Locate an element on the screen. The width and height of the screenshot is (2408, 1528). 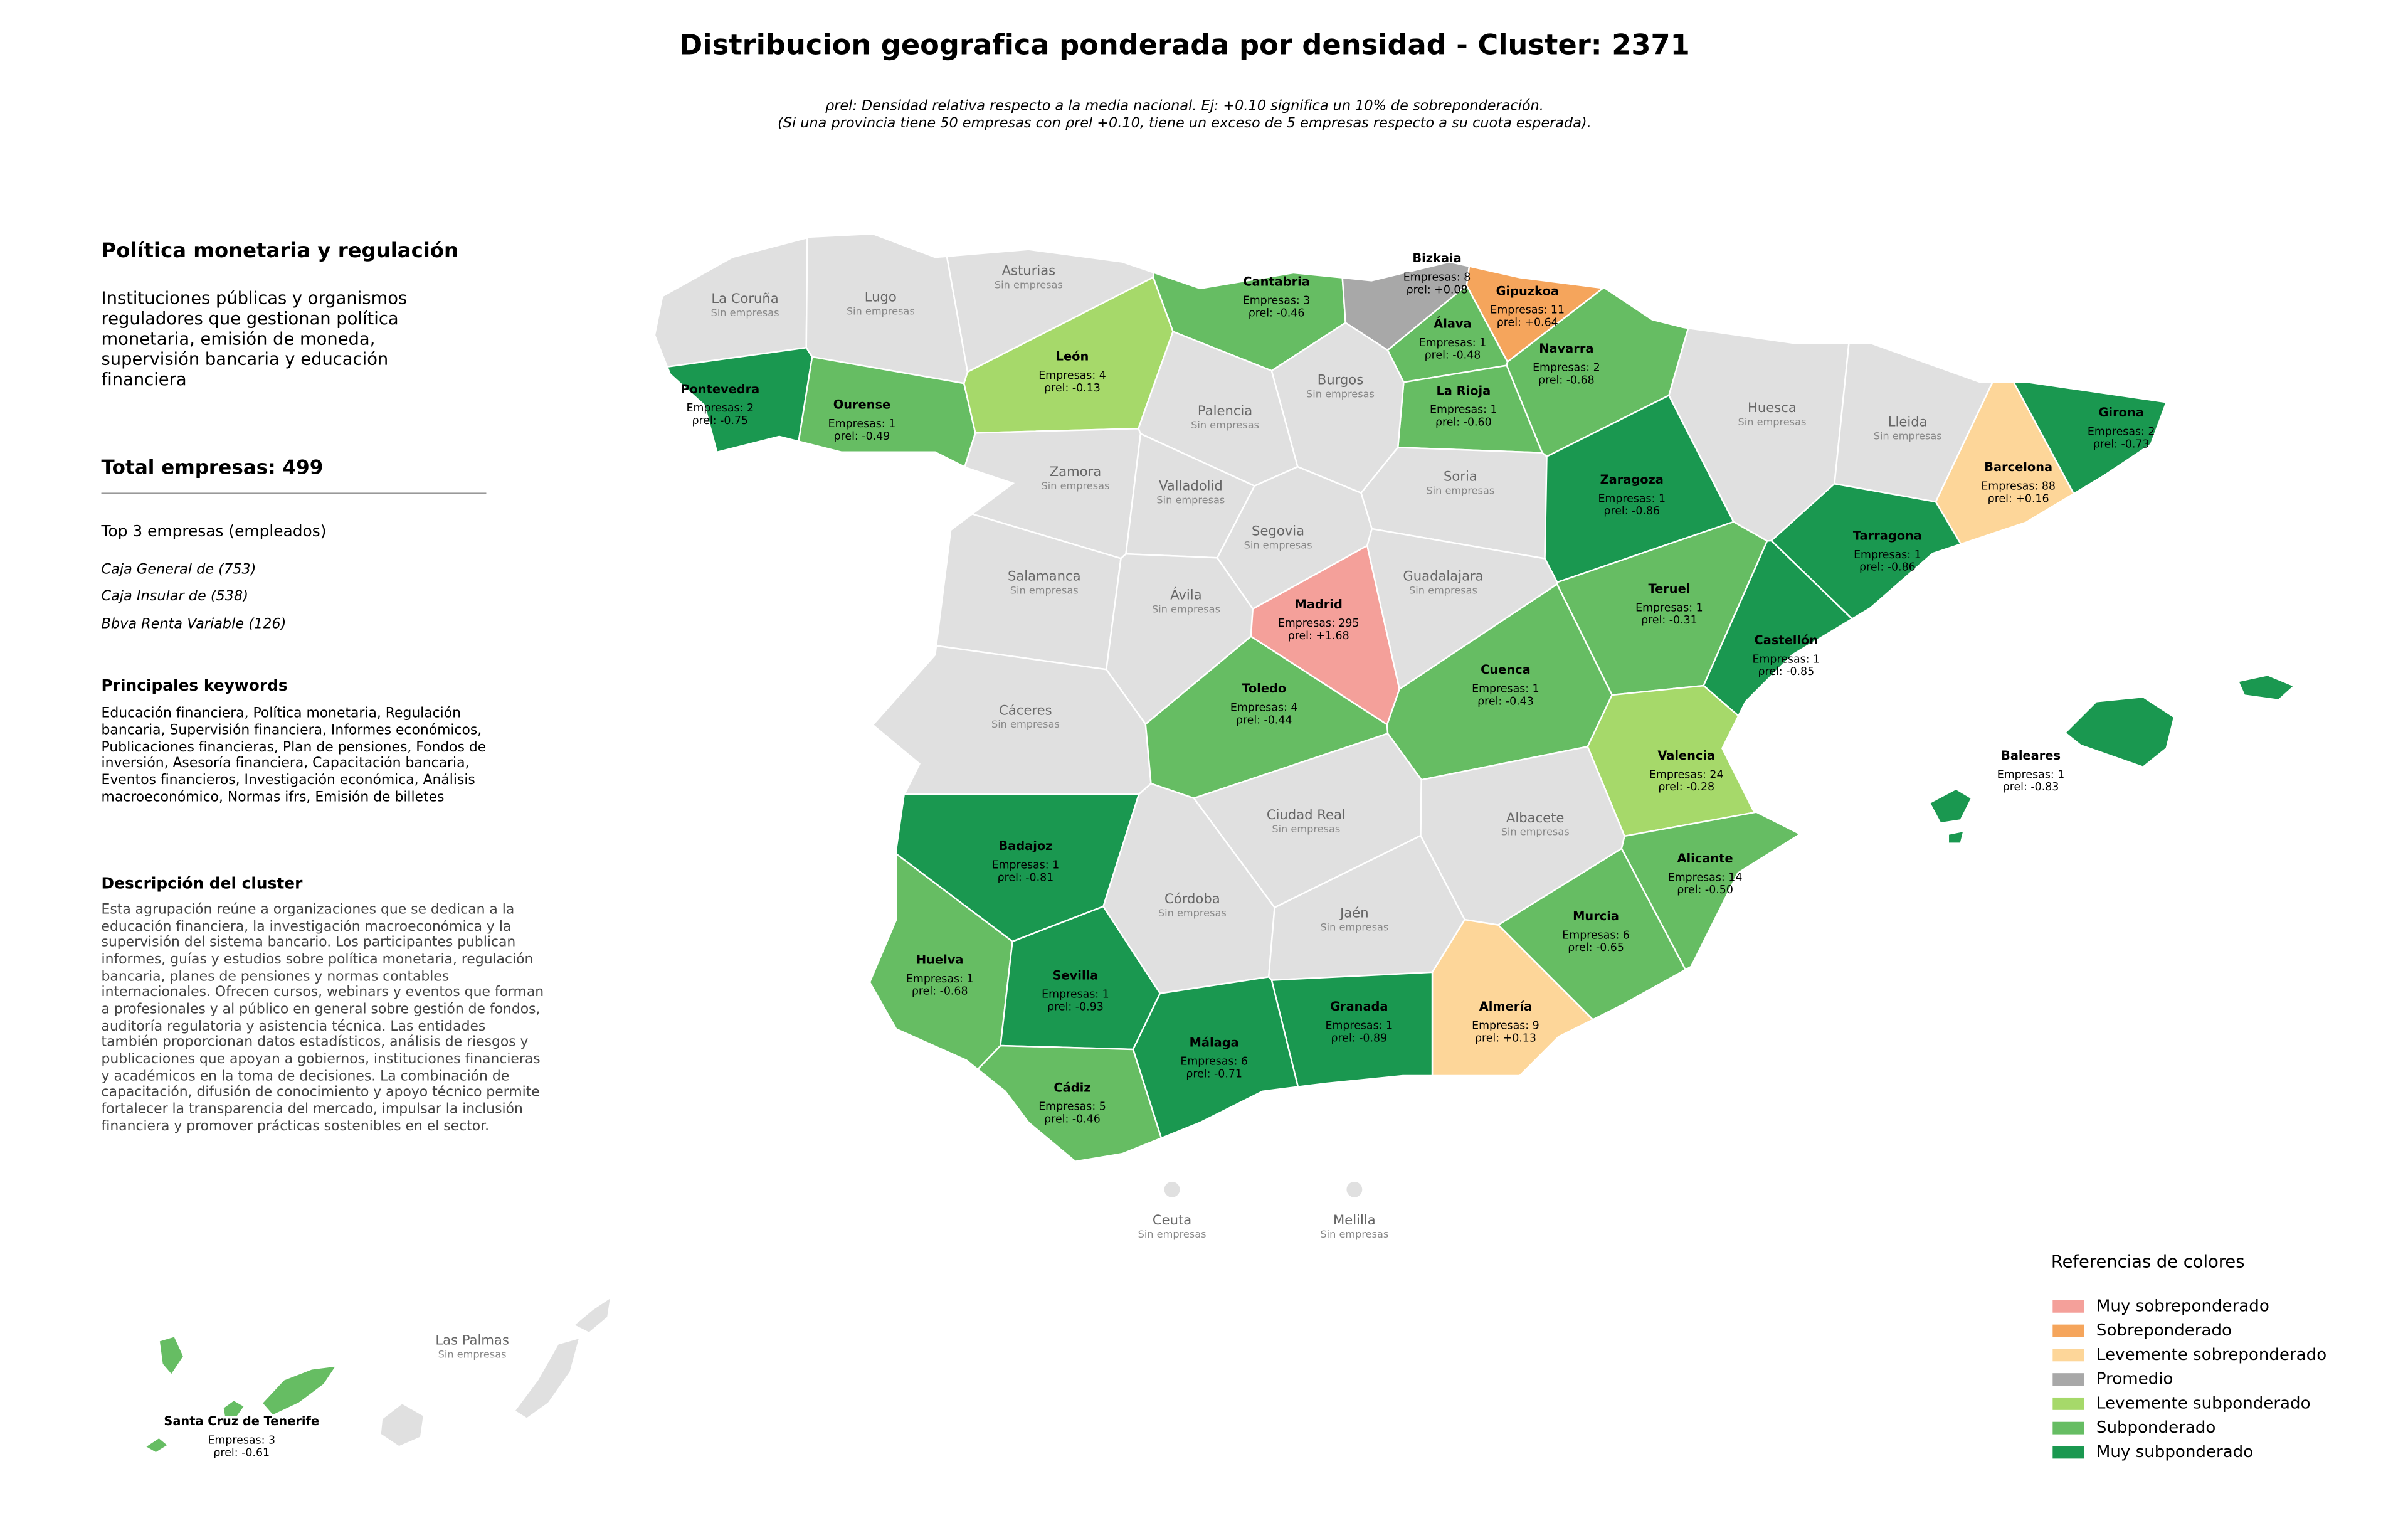
region-name: Ávila is located at coordinates (1185, 594).